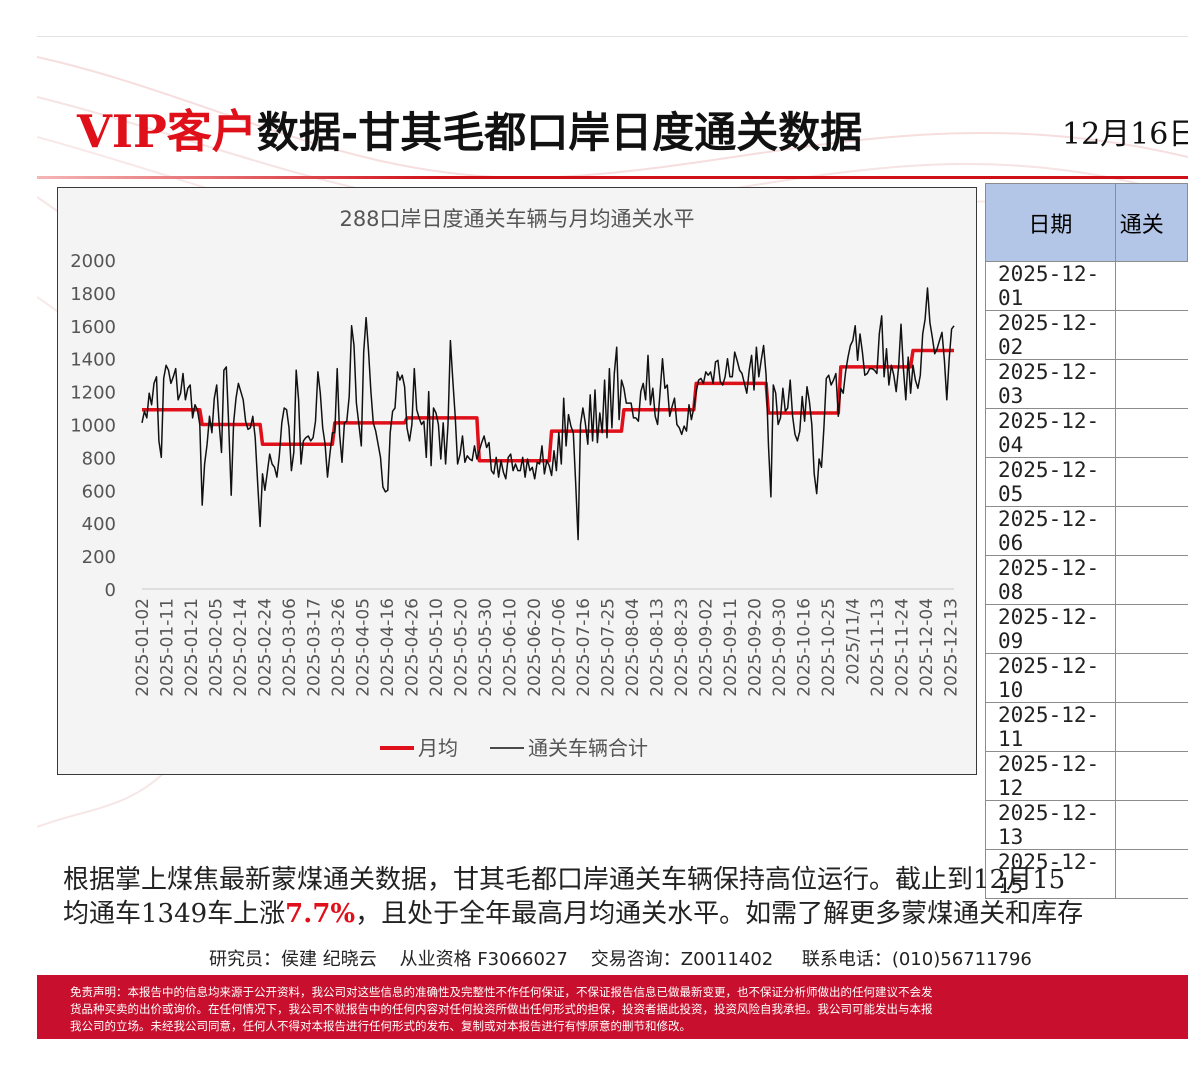 The width and height of the screenshot is (1188, 1074). What do you see at coordinates (1086, 580) in the screenshot?
I see `table-row: 2025-12-08` at bounding box center [1086, 580].